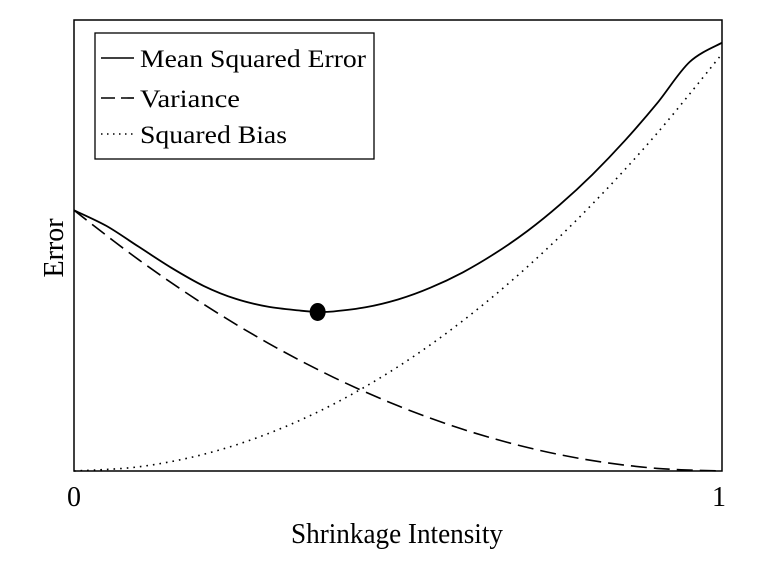  What do you see at coordinates (253, 59) in the screenshot?
I see `legend-label-mse: Mean Squared Error` at bounding box center [253, 59].